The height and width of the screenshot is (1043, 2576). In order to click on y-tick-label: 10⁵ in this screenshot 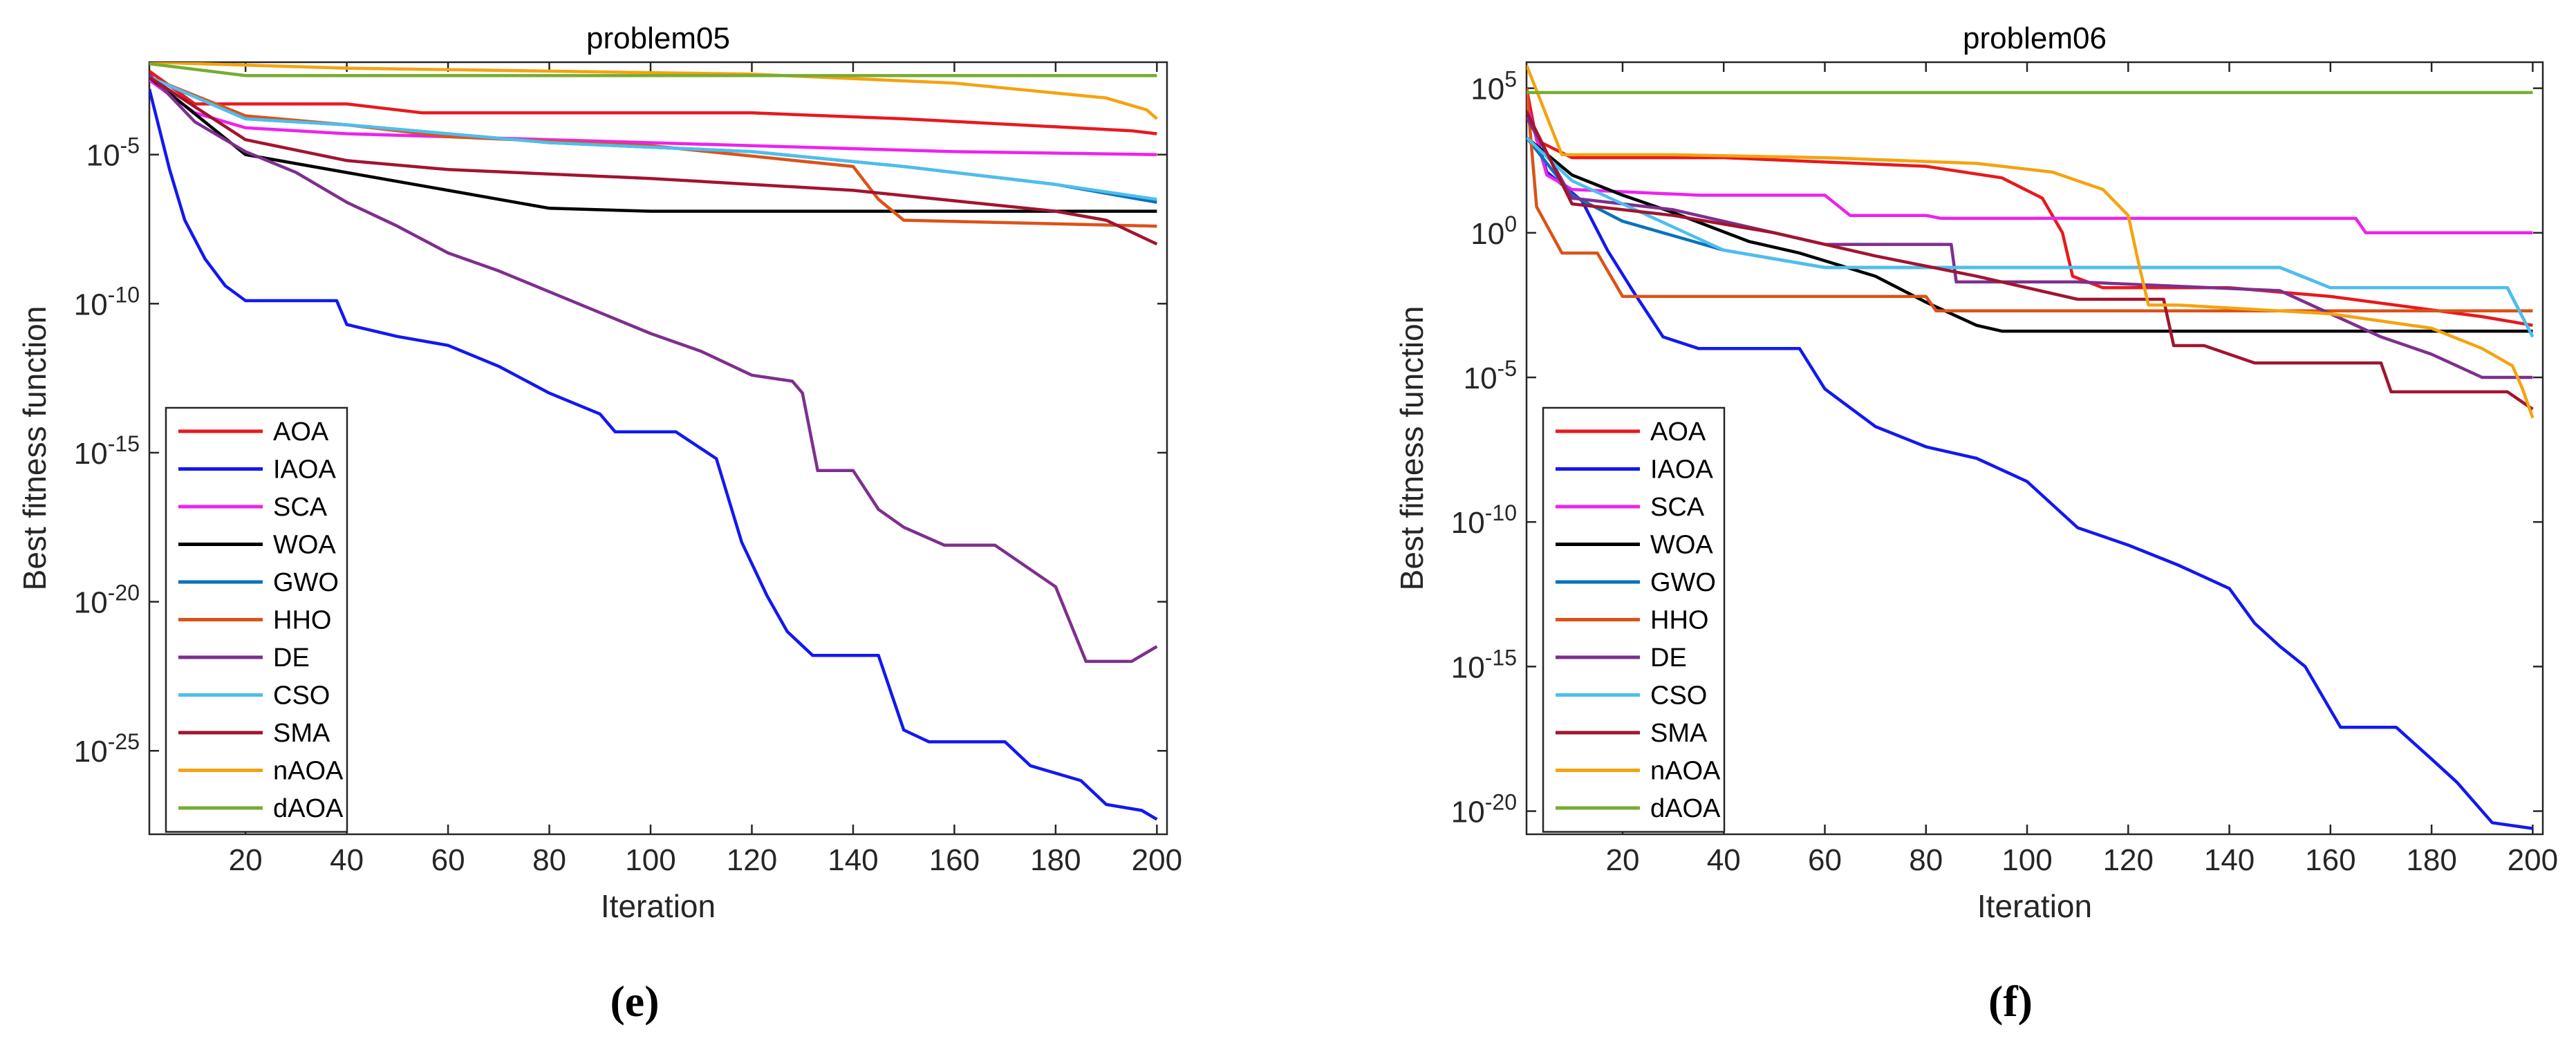, I will do `click(1494, 87)`.